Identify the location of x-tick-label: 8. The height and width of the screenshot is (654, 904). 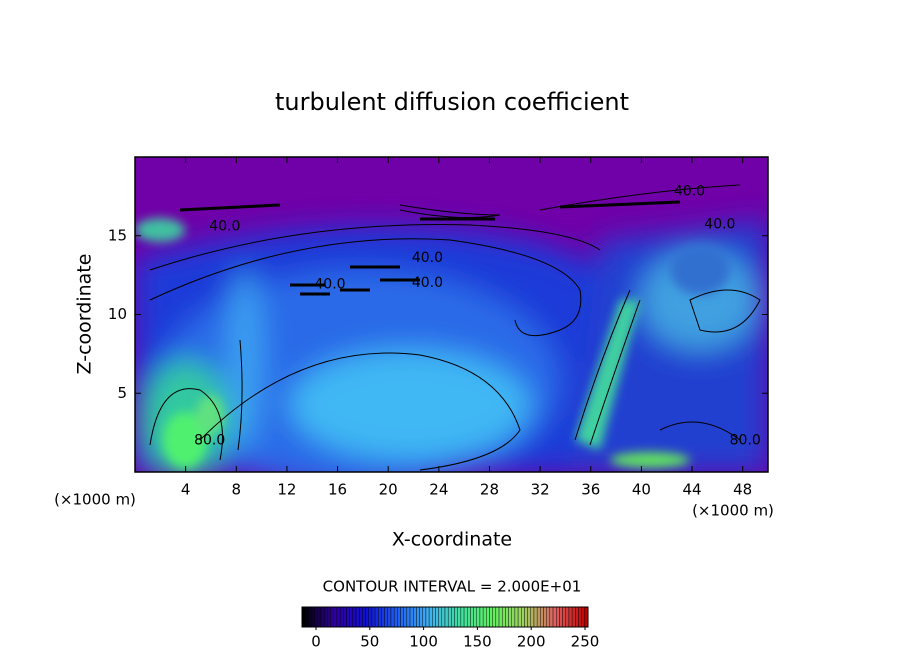
(237, 490).